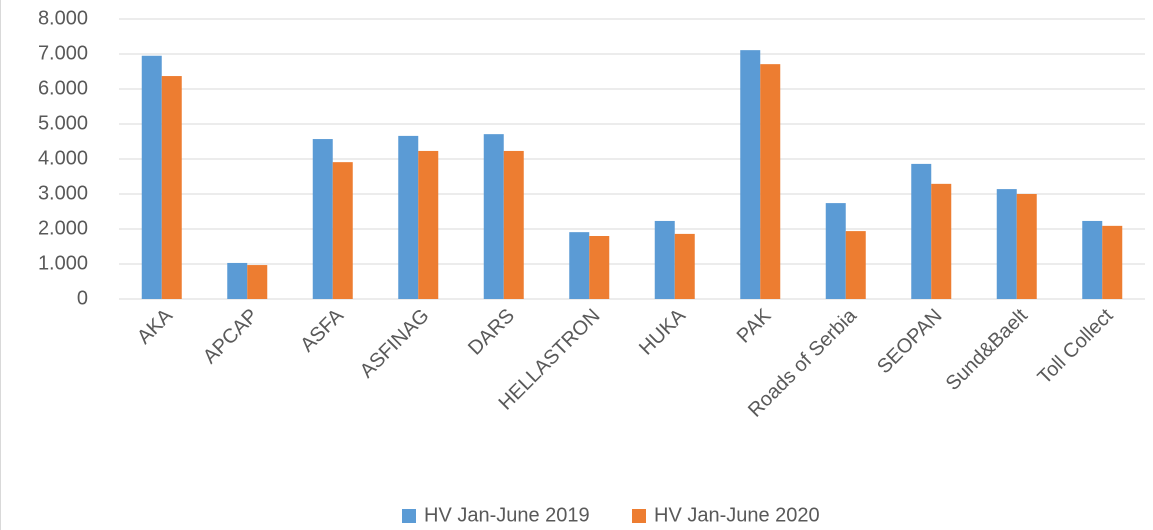 Image resolution: width=1153 pixels, height=530 pixels. What do you see at coordinates (507, 515) in the screenshot?
I see `legend-label: HV Jan-June 2019` at bounding box center [507, 515].